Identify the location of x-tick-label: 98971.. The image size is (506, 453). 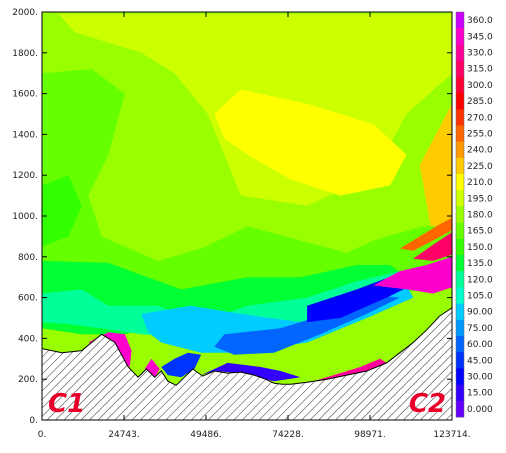
(370, 435).